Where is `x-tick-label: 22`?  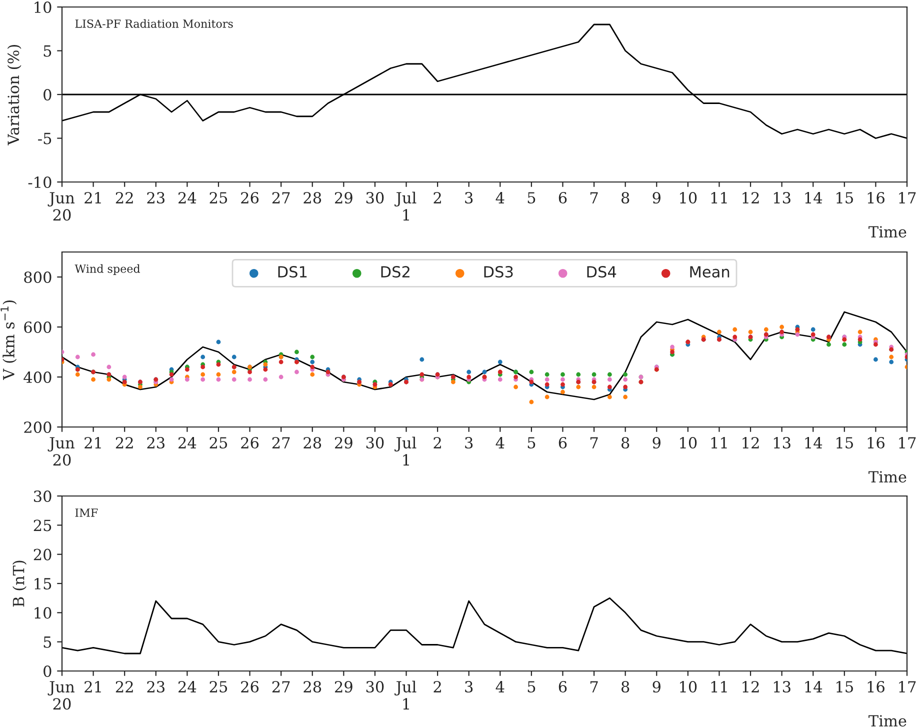 x-tick-label: 22 is located at coordinates (124, 198).